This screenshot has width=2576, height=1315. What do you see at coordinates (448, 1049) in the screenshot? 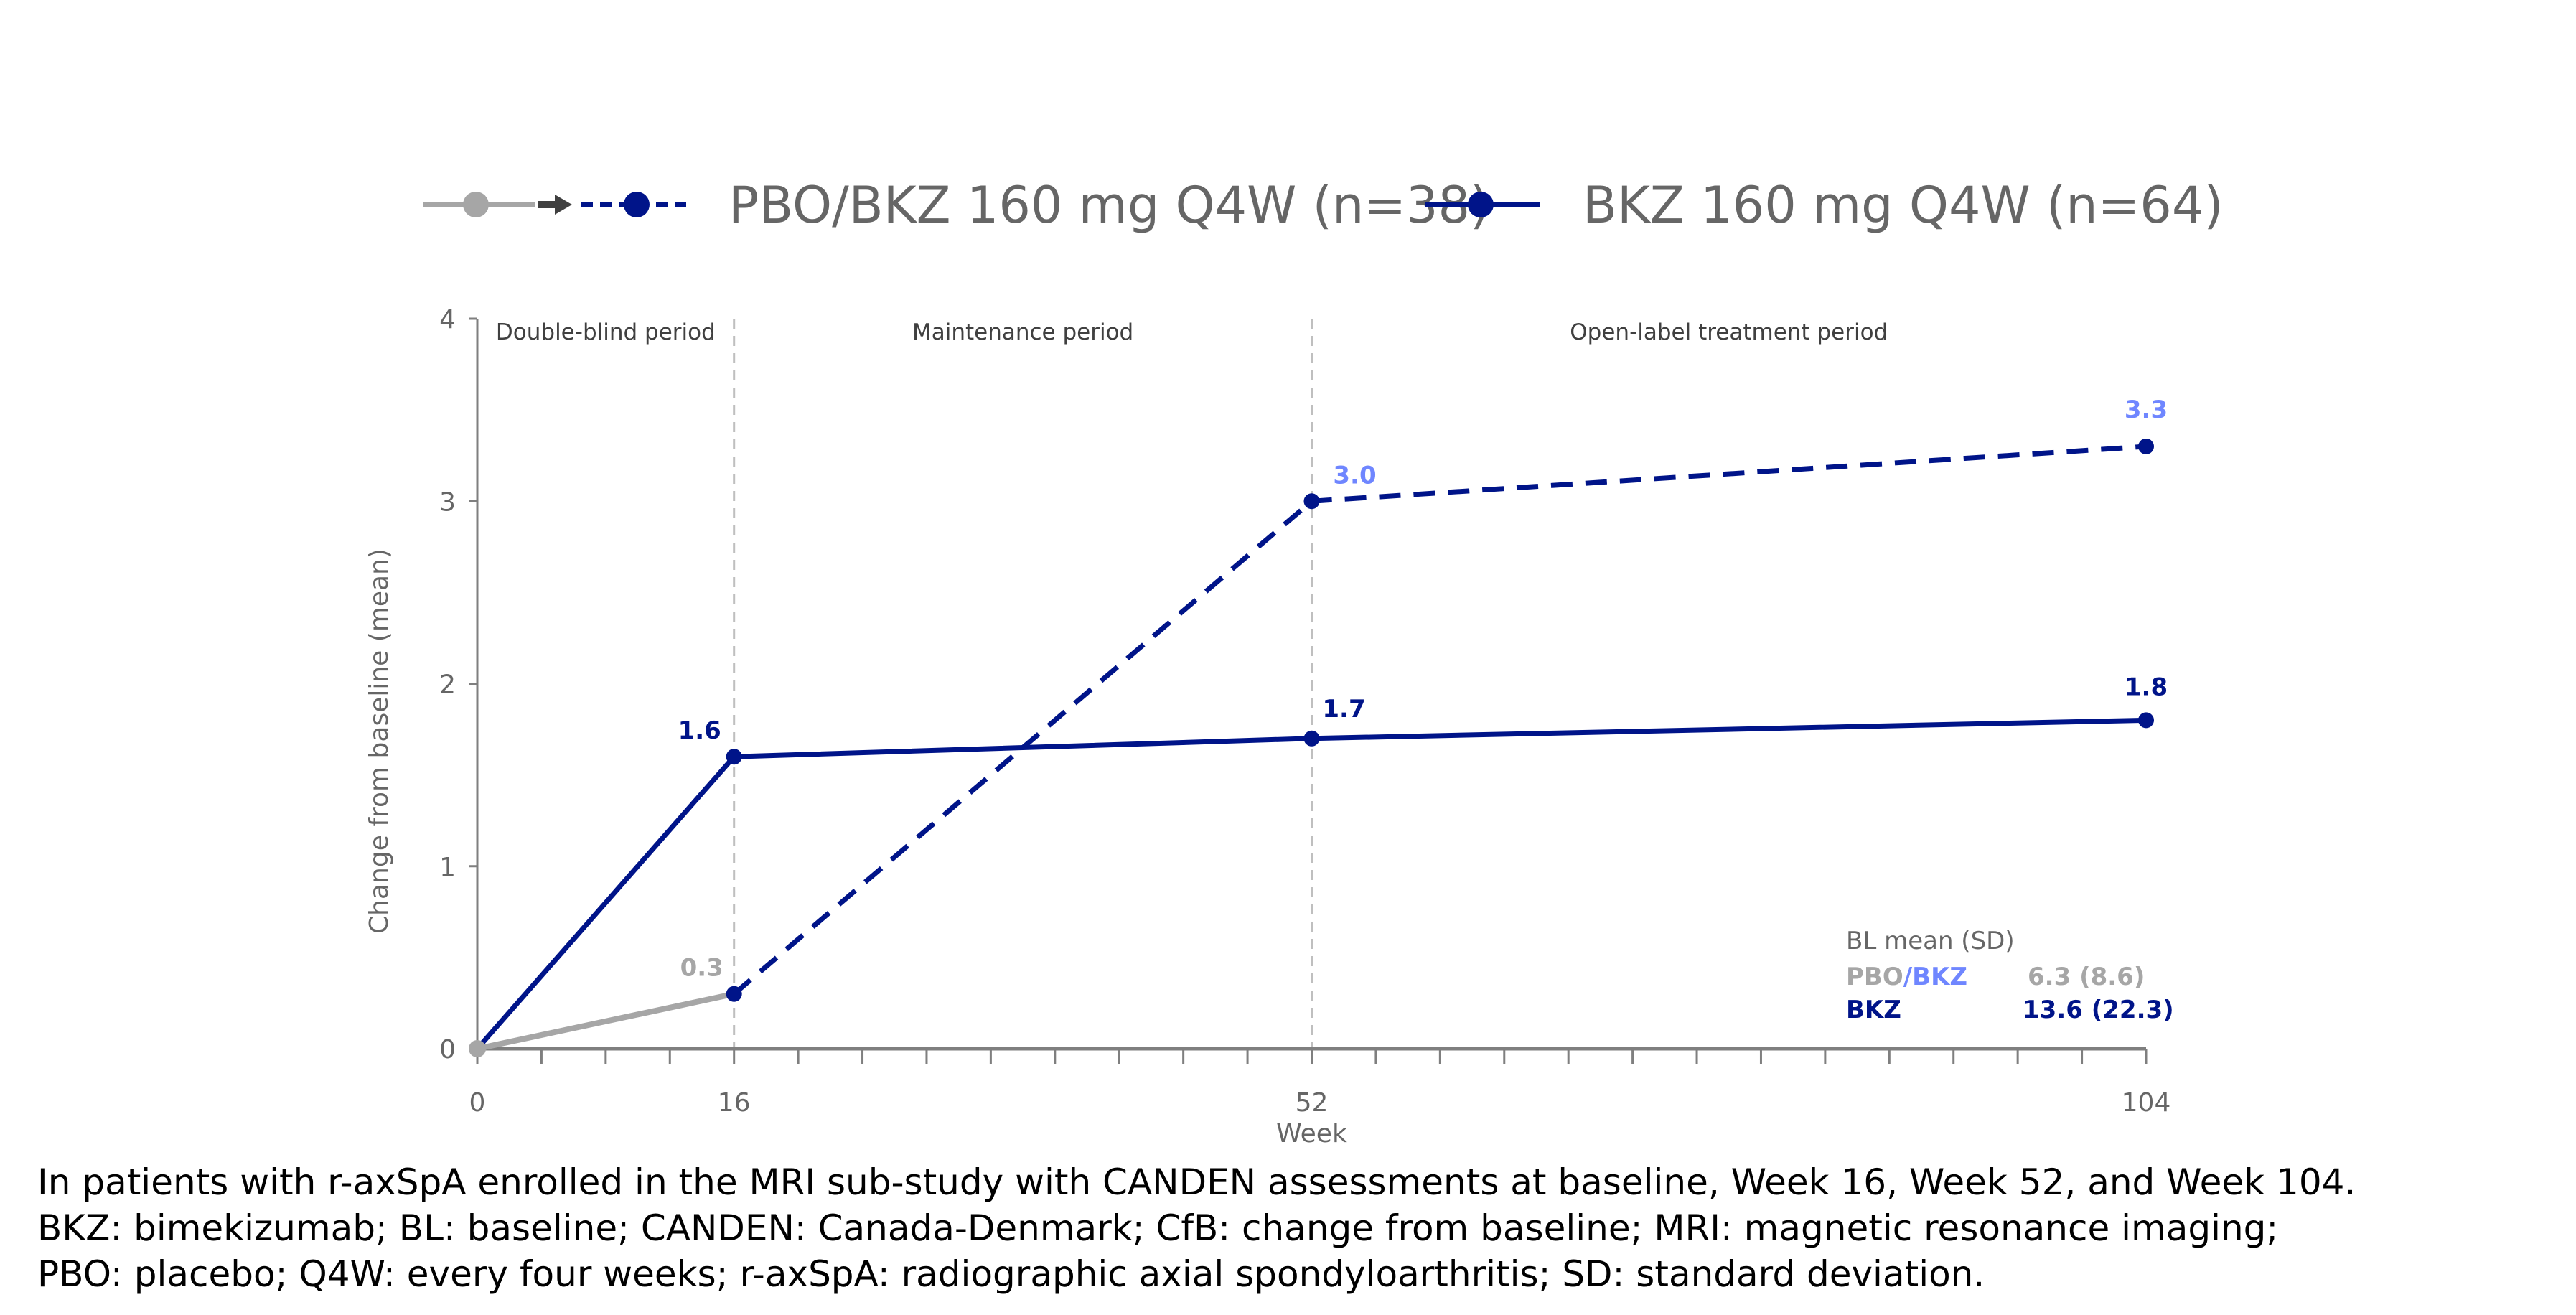
I see `y-tick-label: 0` at bounding box center [448, 1049].